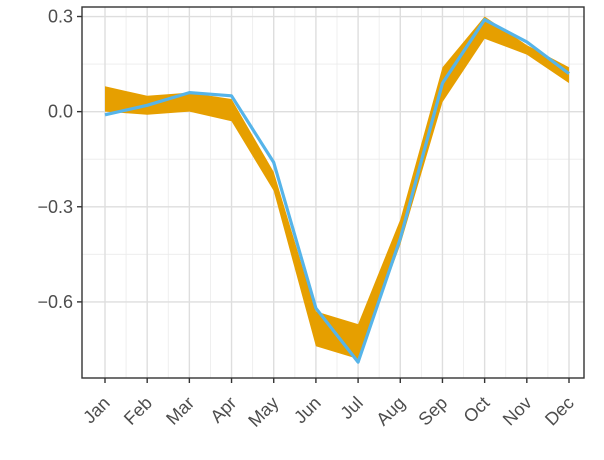 The height and width of the screenshot is (460, 604). What do you see at coordinates (559, 411) in the screenshot?
I see `x-tick-label-dec: Dec` at bounding box center [559, 411].